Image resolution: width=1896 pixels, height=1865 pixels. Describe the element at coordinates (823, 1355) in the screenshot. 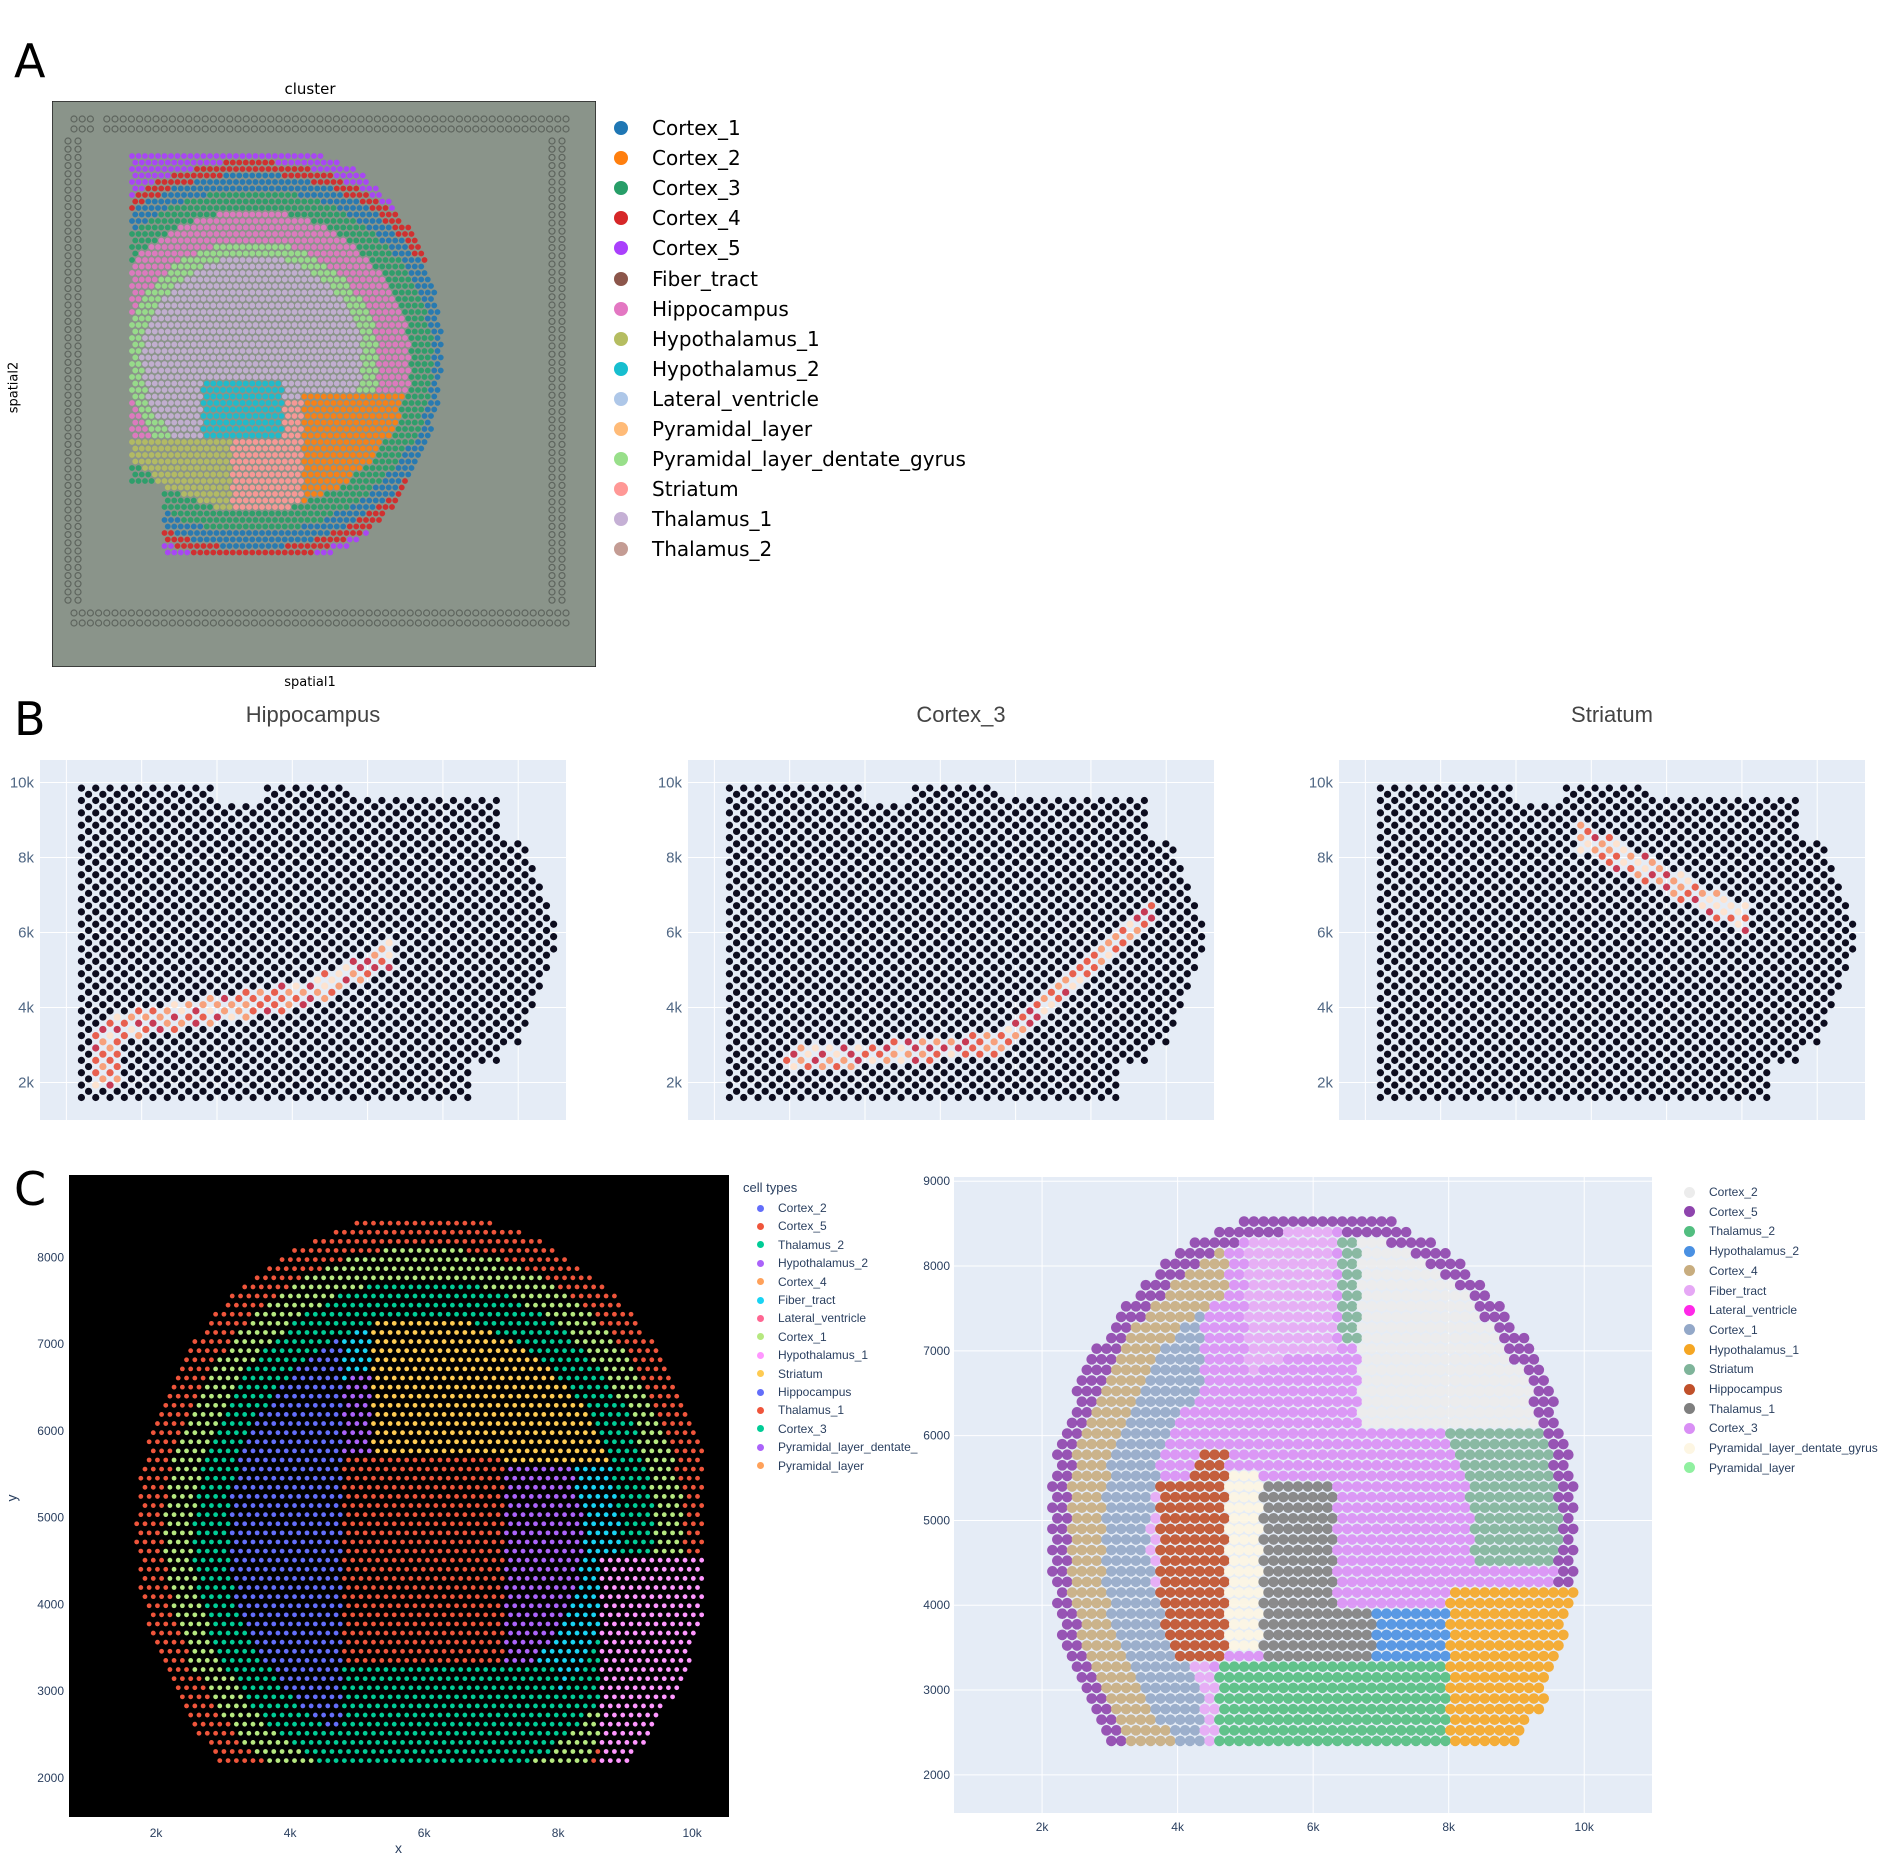

I see `legend-label: Hypothalamus_1` at that location.